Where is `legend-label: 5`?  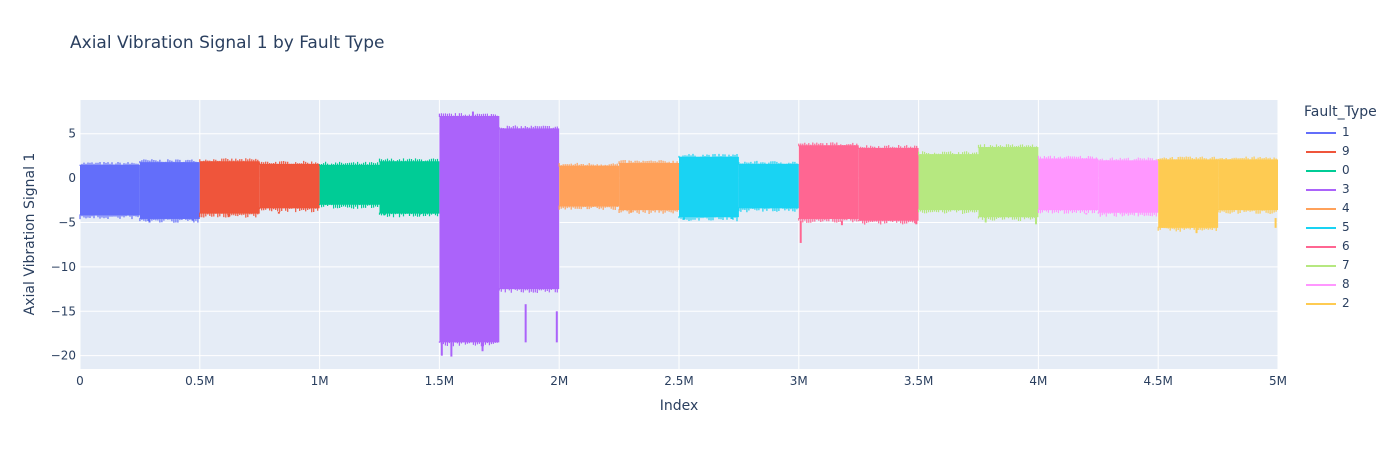
legend-label: 5 is located at coordinates (1346, 227).